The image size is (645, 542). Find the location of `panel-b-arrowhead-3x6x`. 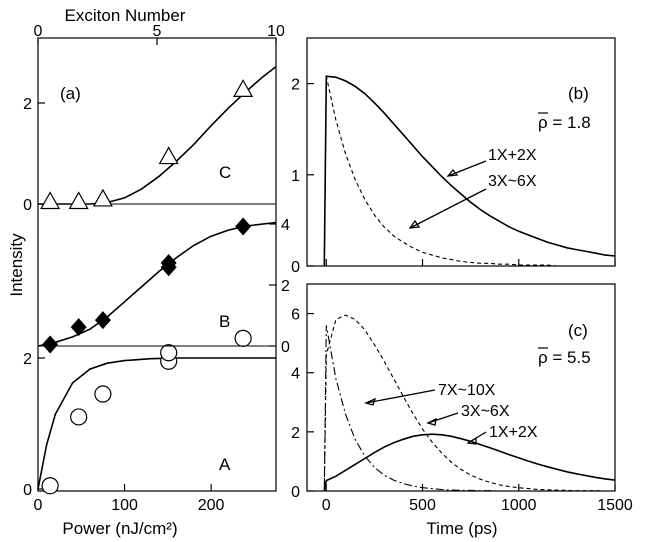

panel-b-arrowhead-3x6x is located at coordinates (414, 224).